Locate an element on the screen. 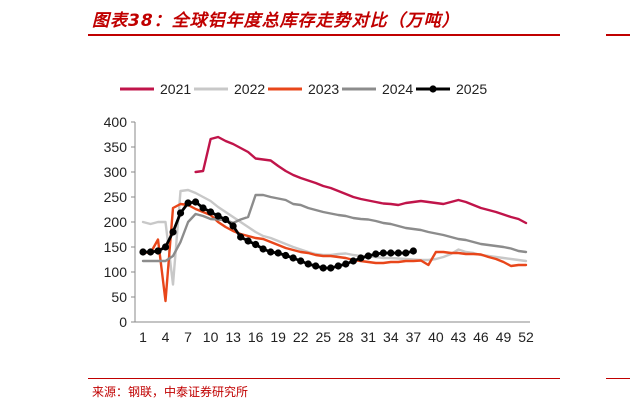 Image resolution: width=630 pixels, height=412 pixels. legend-label-2022: 2022 is located at coordinates (249, 89).